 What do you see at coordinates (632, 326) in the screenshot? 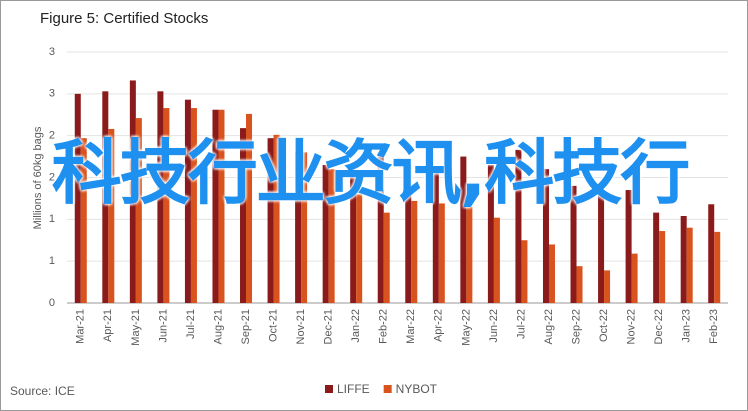
I see `x-tick-label: Nov-22` at bounding box center [632, 326].